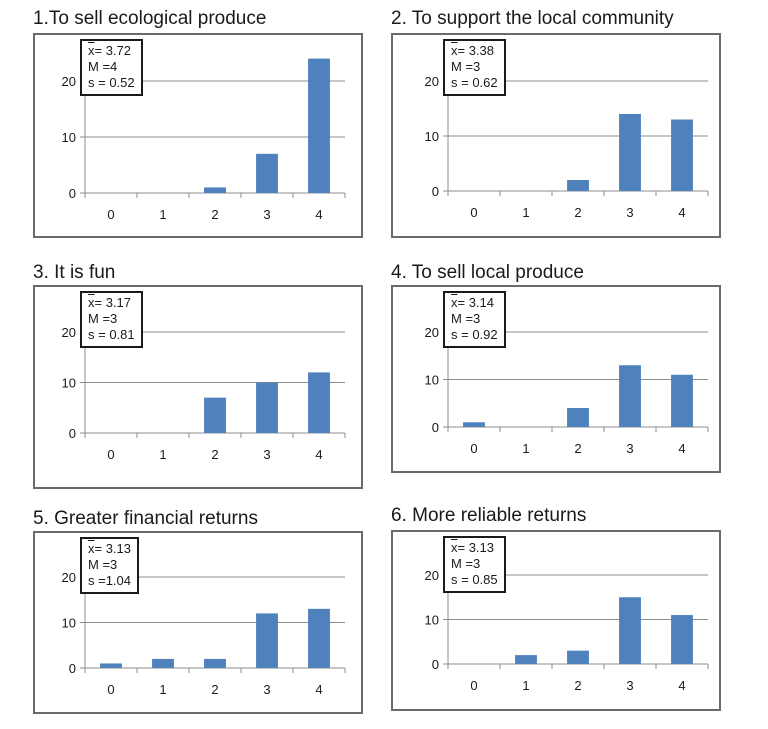  What do you see at coordinates (162, 689) in the screenshot?
I see `chart-5-x-tick-label: 1` at bounding box center [162, 689].